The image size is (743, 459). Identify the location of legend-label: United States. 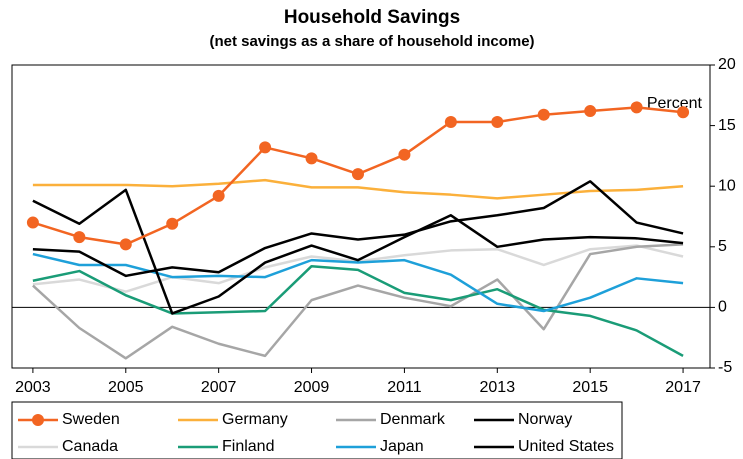
(566, 446).